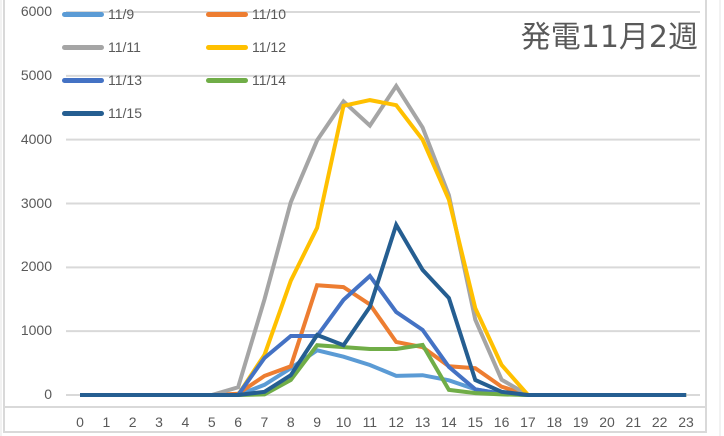  What do you see at coordinates (36, 74) in the screenshot?
I see `y-tick-label: 5000` at bounding box center [36, 74].